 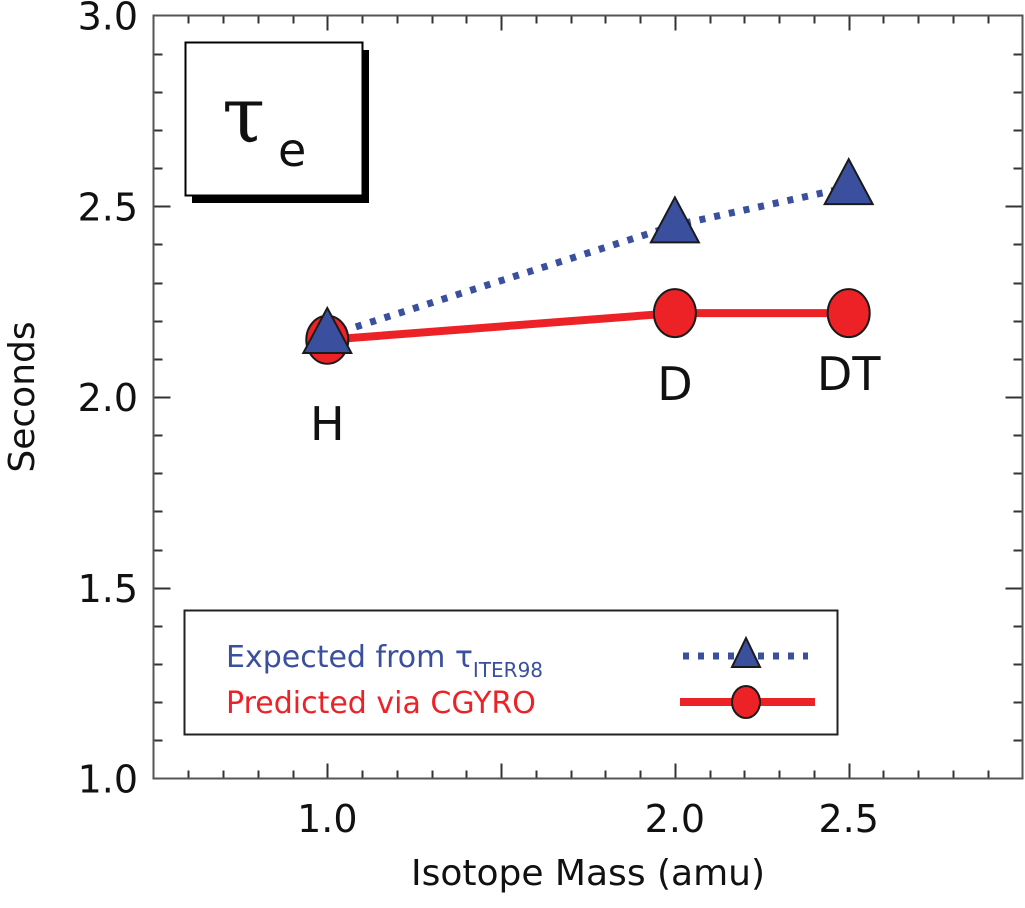 What do you see at coordinates (108, 398) in the screenshot?
I see `y-tick-label: 2.0` at bounding box center [108, 398].